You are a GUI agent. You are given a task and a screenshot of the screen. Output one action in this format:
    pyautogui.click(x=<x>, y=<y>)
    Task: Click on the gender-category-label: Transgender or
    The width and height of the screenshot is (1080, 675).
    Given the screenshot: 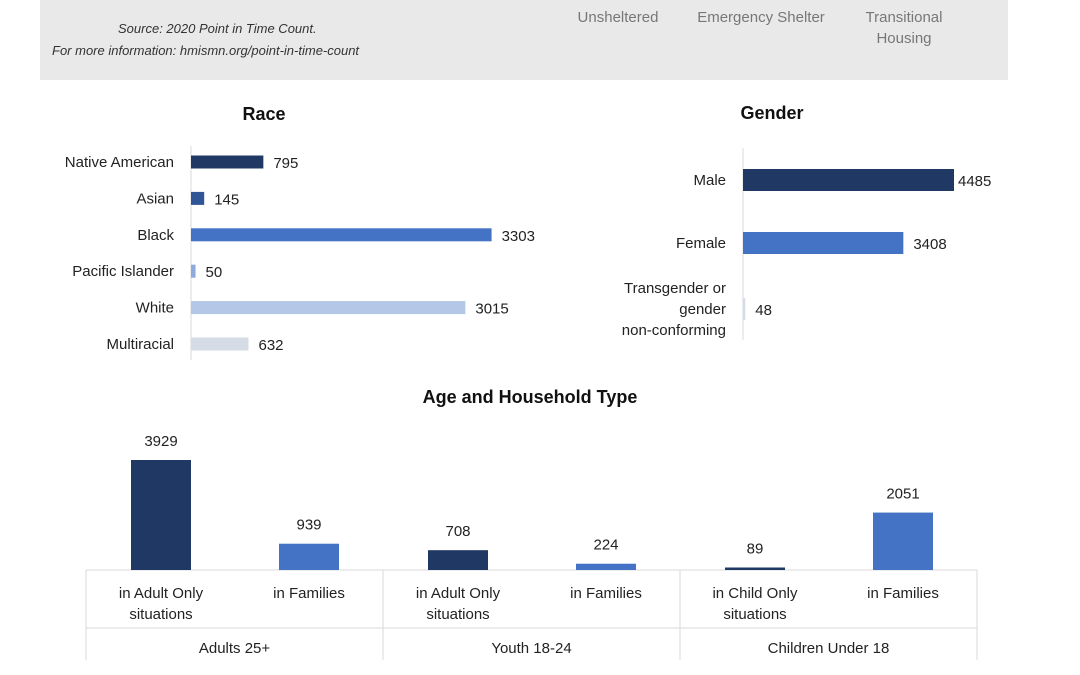 What is the action you would take?
    pyautogui.click(x=675, y=288)
    